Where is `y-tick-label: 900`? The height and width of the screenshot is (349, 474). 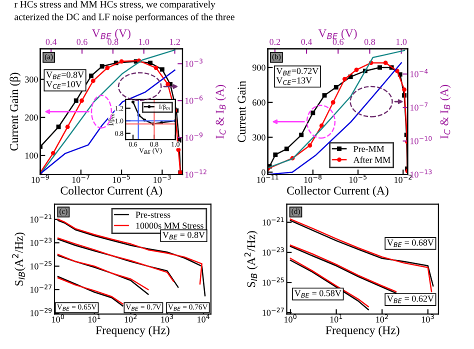 y-tick-label: 900 is located at coordinates (259, 67).